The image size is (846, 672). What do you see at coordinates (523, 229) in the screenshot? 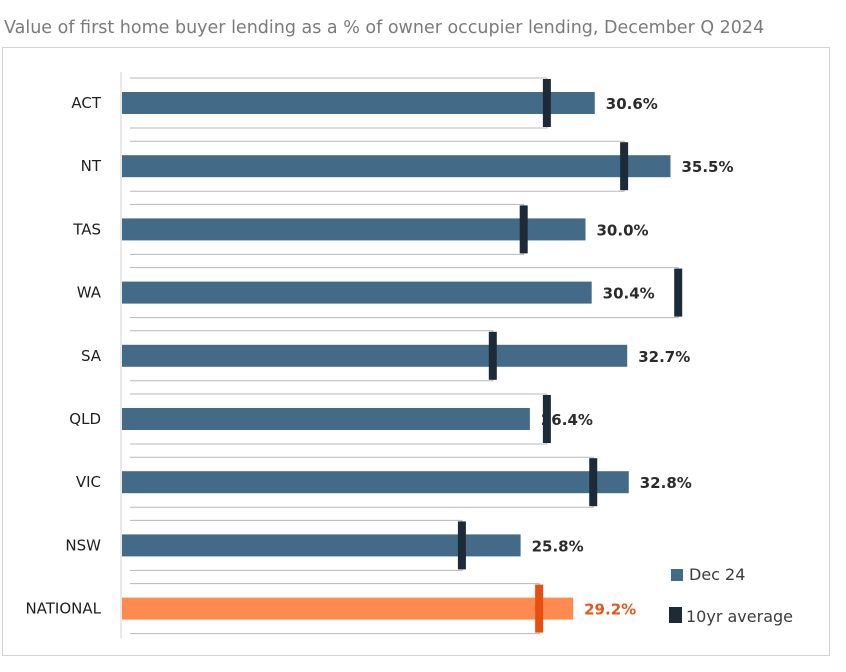
I see `avg-marker-tas` at bounding box center [523, 229].